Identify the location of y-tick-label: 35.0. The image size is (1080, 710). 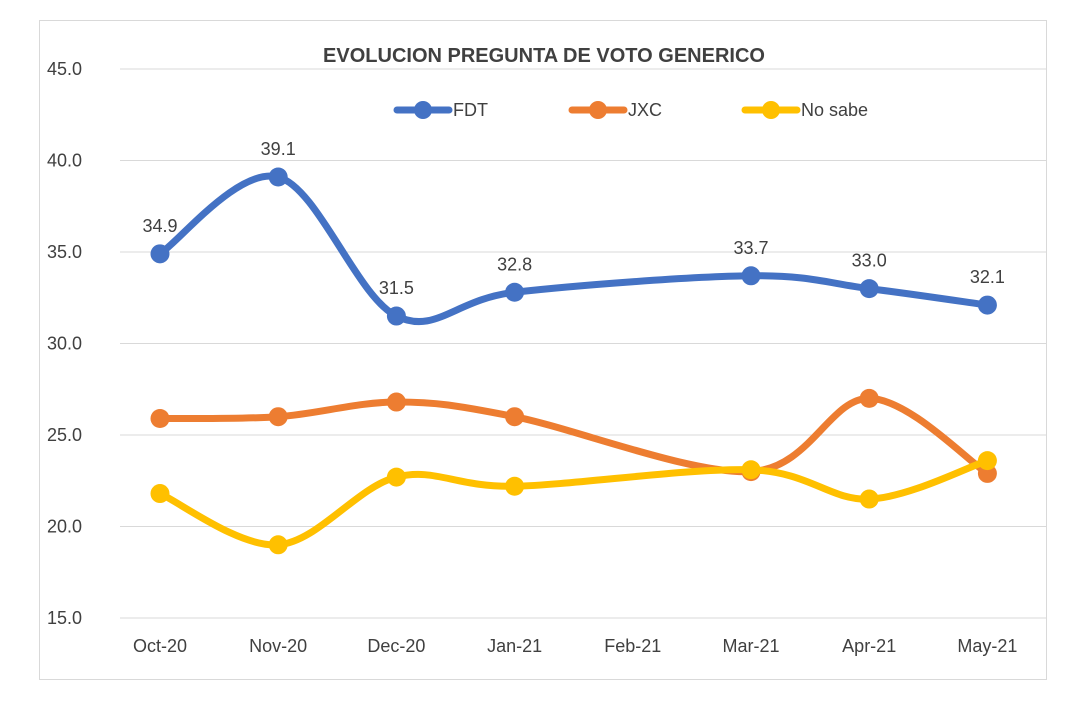
(64, 252).